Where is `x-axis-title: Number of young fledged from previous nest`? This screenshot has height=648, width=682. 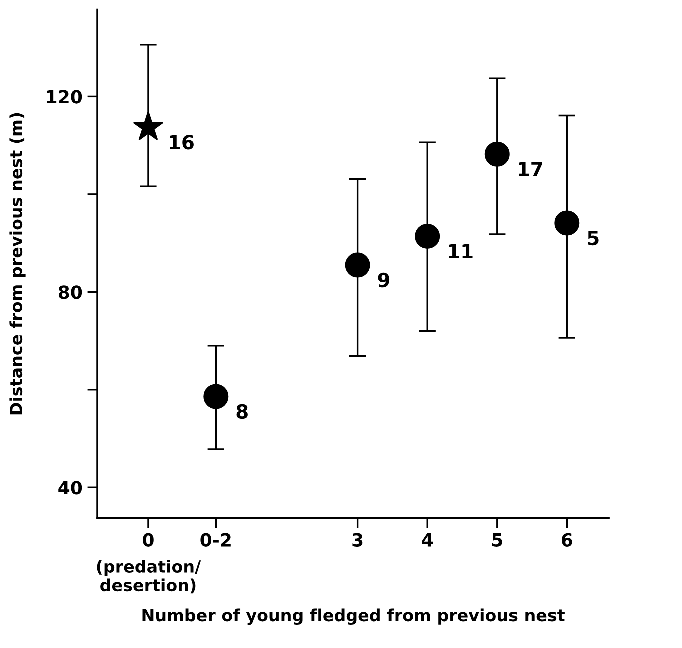
x-axis-title: Number of young fledged from previous nest is located at coordinates (353, 617).